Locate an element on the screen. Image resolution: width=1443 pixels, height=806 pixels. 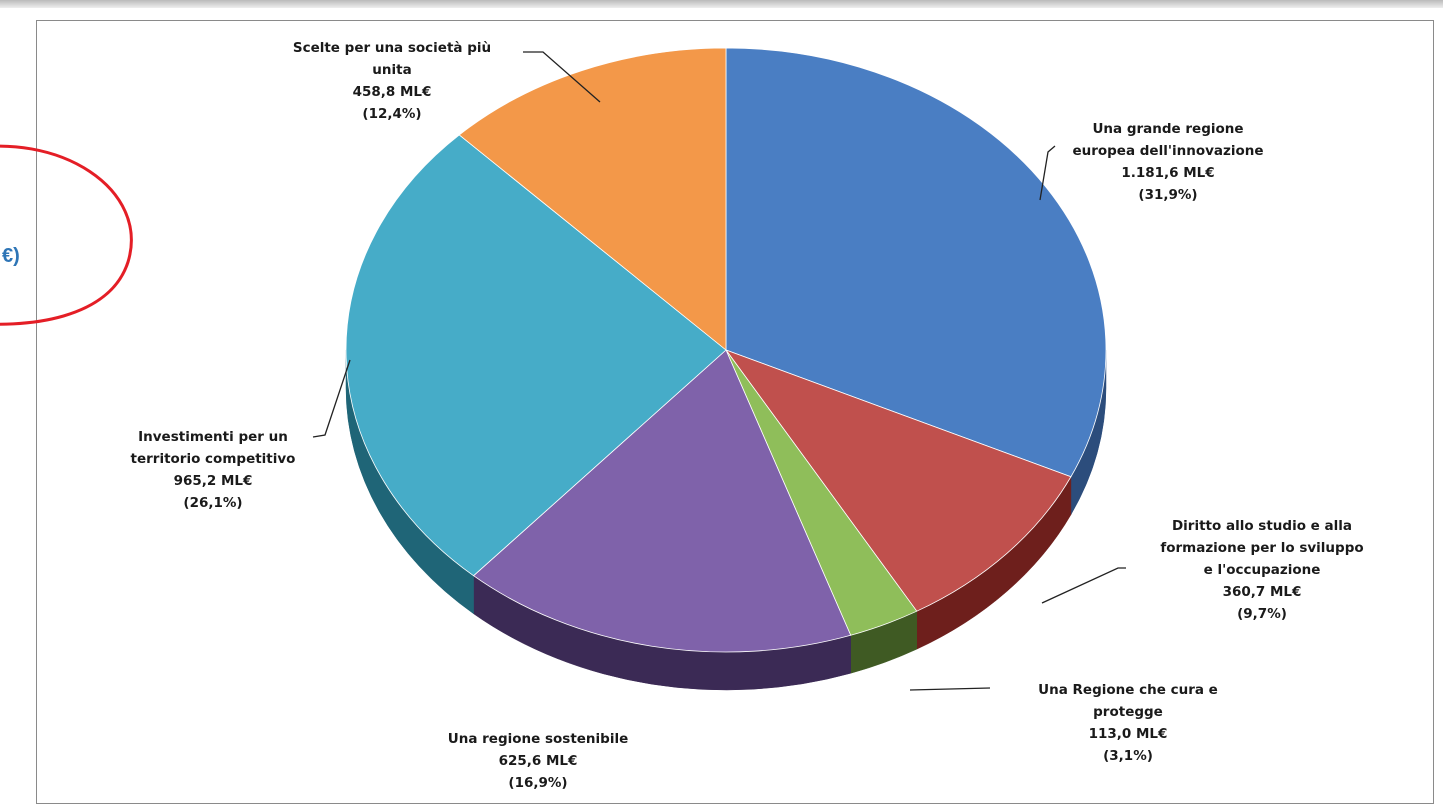
callout-text: €) is located at coordinates (11, 256).